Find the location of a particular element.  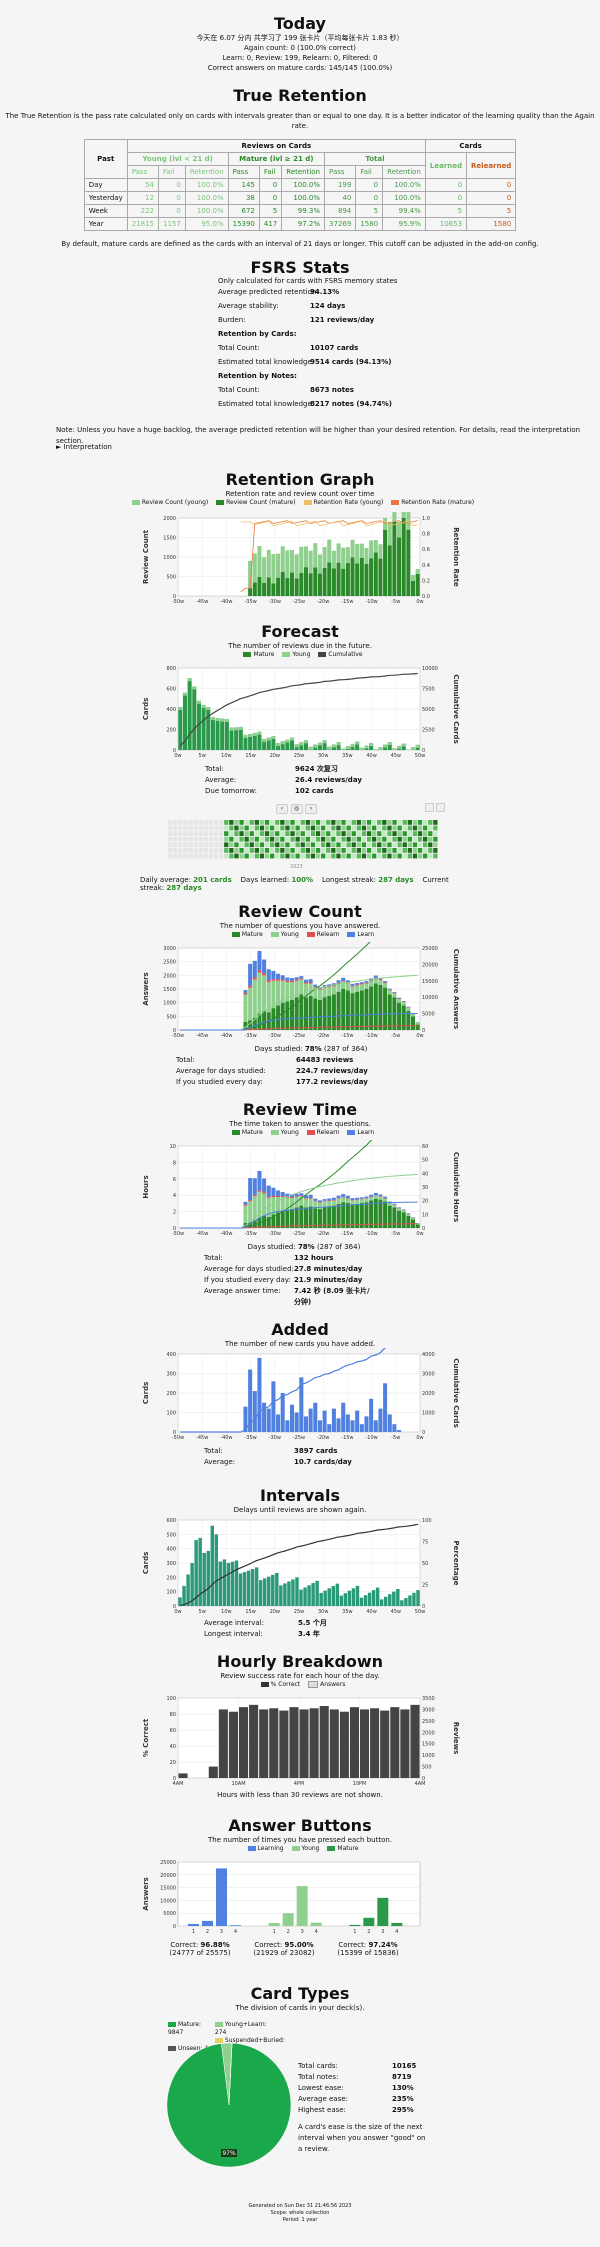

next-year-button: › is located at coordinates (311, 809).